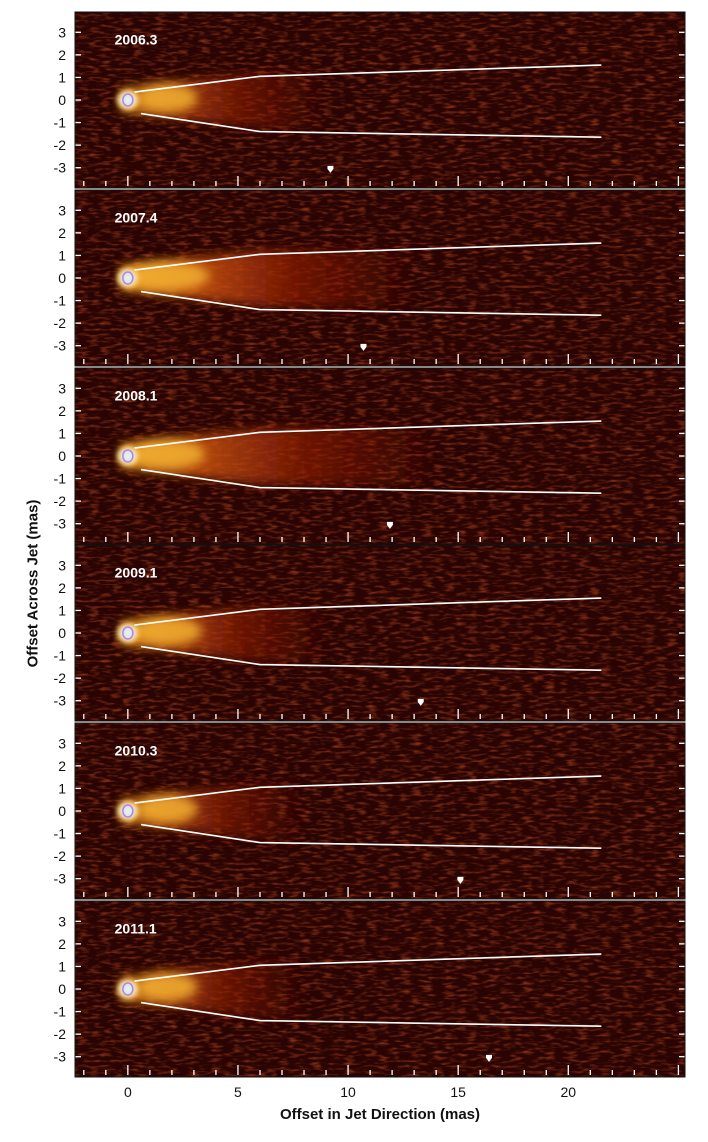 The width and height of the screenshot is (708, 1142). I want to click on panel-2006.3: 2006.3 3 2 1 0 -1 -2 -3, so click(370, 100).